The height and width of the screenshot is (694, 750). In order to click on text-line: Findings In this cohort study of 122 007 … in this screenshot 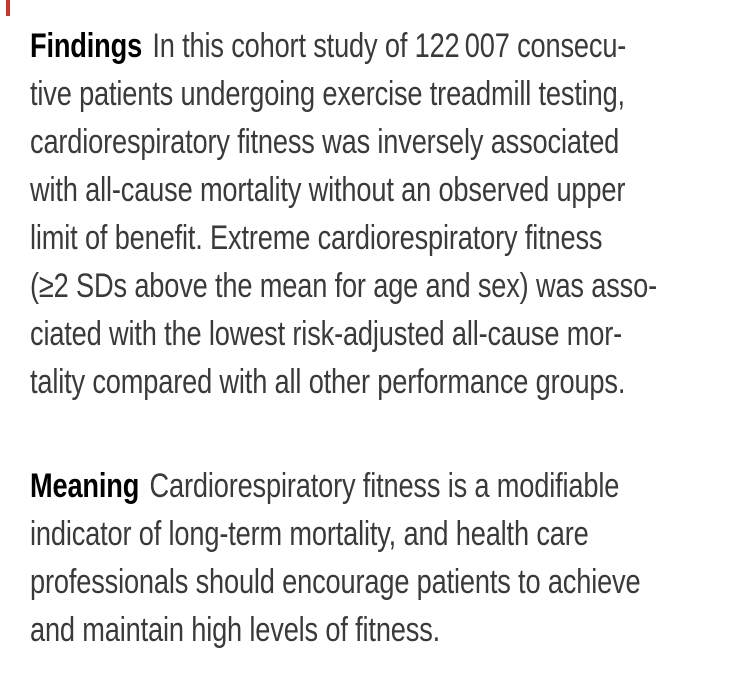, I will do `click(390, 46)`.